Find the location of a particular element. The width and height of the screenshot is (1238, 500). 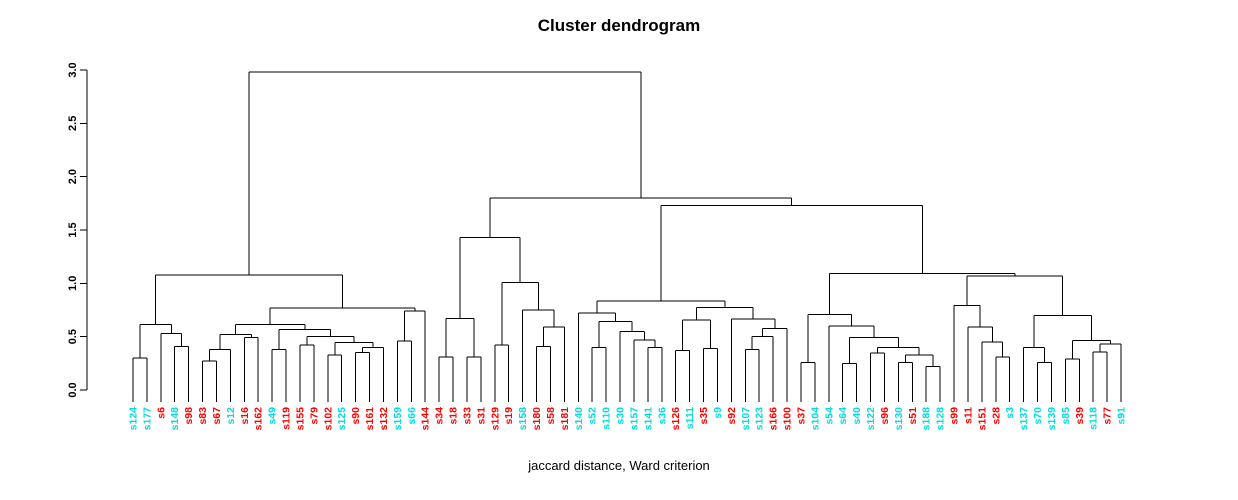

leaf-label: s119 is located at coordinates (287, 418).